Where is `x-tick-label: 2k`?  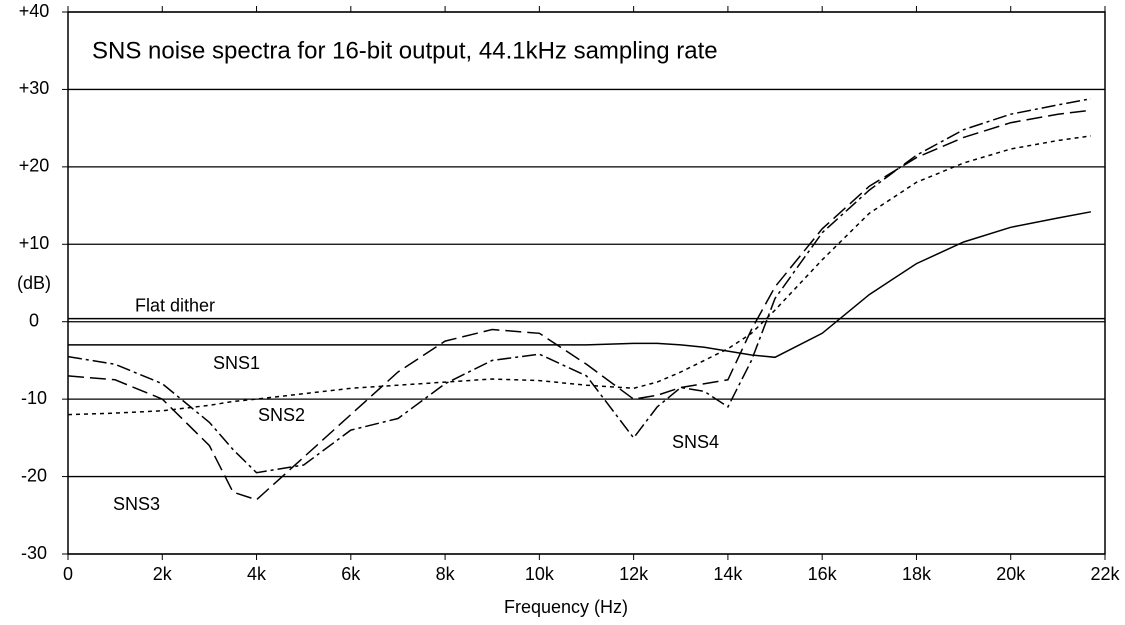 x-tick-label: 2k is located at coordinates (163, 574).